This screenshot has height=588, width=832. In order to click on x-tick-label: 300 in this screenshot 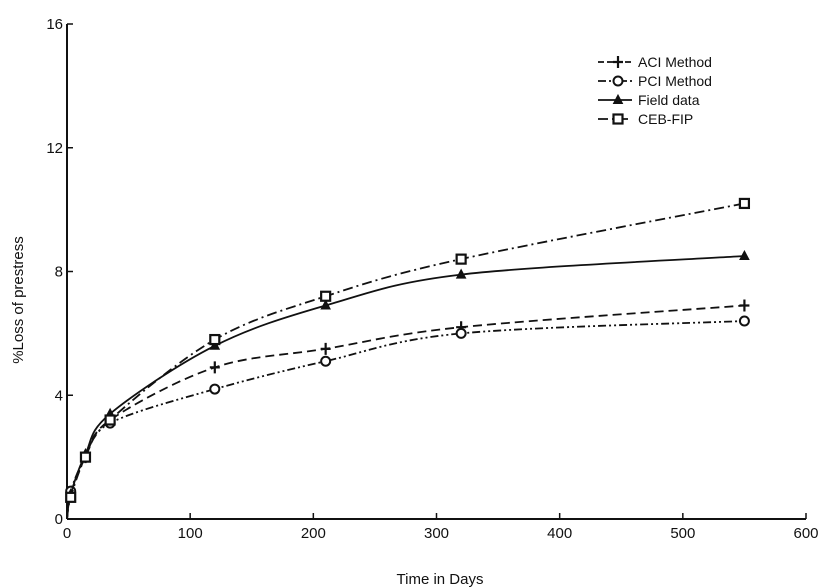, I will do `click(436, 533)`.